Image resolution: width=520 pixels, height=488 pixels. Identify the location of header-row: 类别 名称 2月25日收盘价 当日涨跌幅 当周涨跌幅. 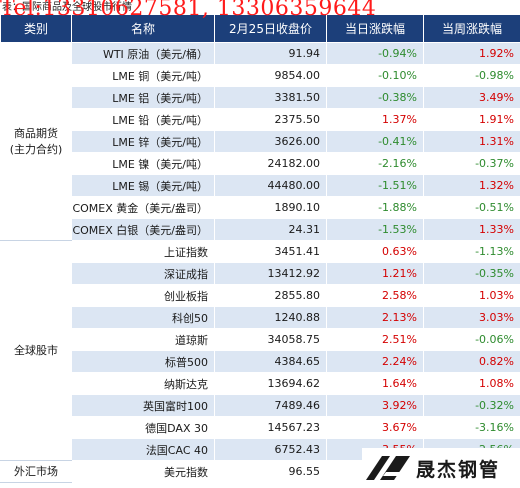
(260, 28).